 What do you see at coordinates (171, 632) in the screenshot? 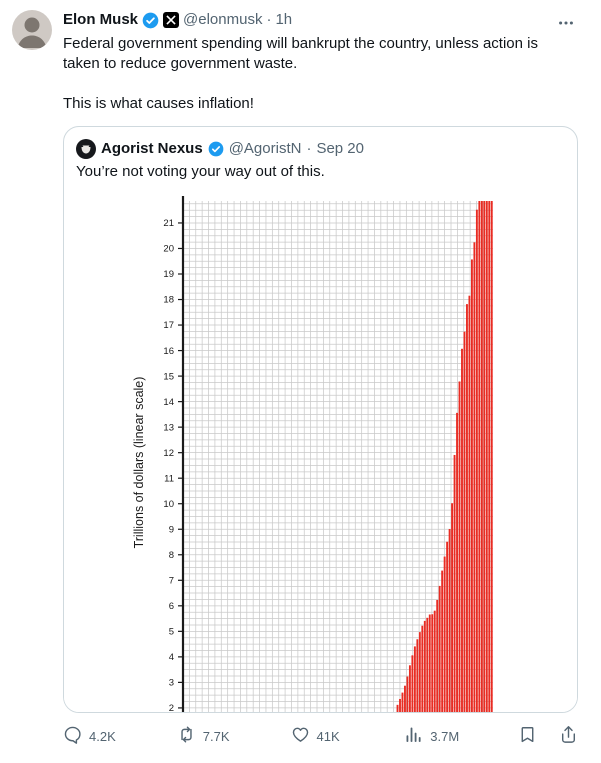
I see `svg-text: 5` at bounding box center [171, 632].